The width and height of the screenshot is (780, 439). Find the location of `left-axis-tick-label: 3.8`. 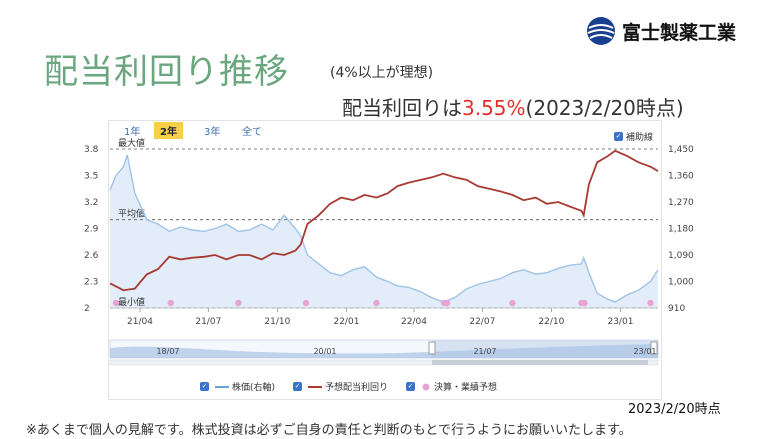

left-axis-tick-label: 3.8 is located at coordinates (91, 150).